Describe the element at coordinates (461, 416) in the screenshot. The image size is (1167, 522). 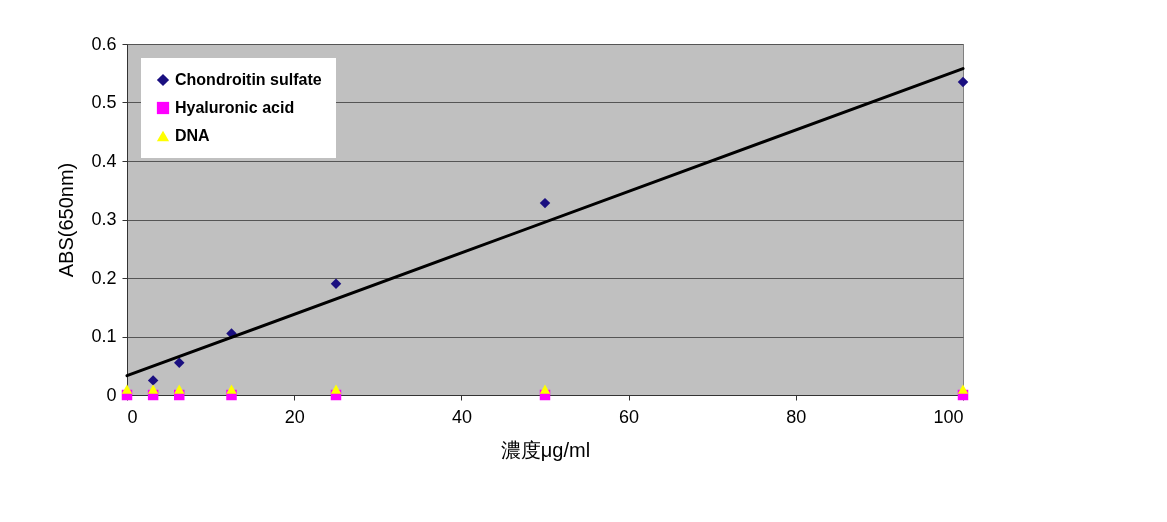
I see `x-tick-label: 40` at that location.